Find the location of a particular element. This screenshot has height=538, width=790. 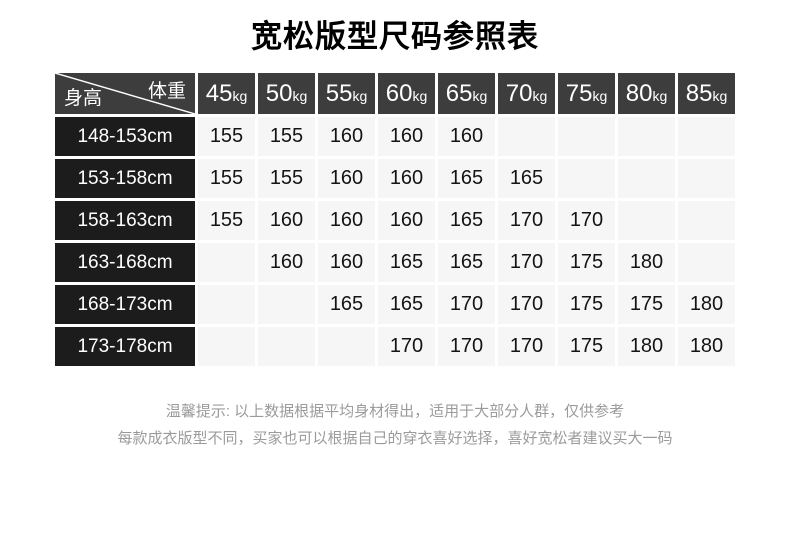

diagonal-line is located at coordinates (125, 93).